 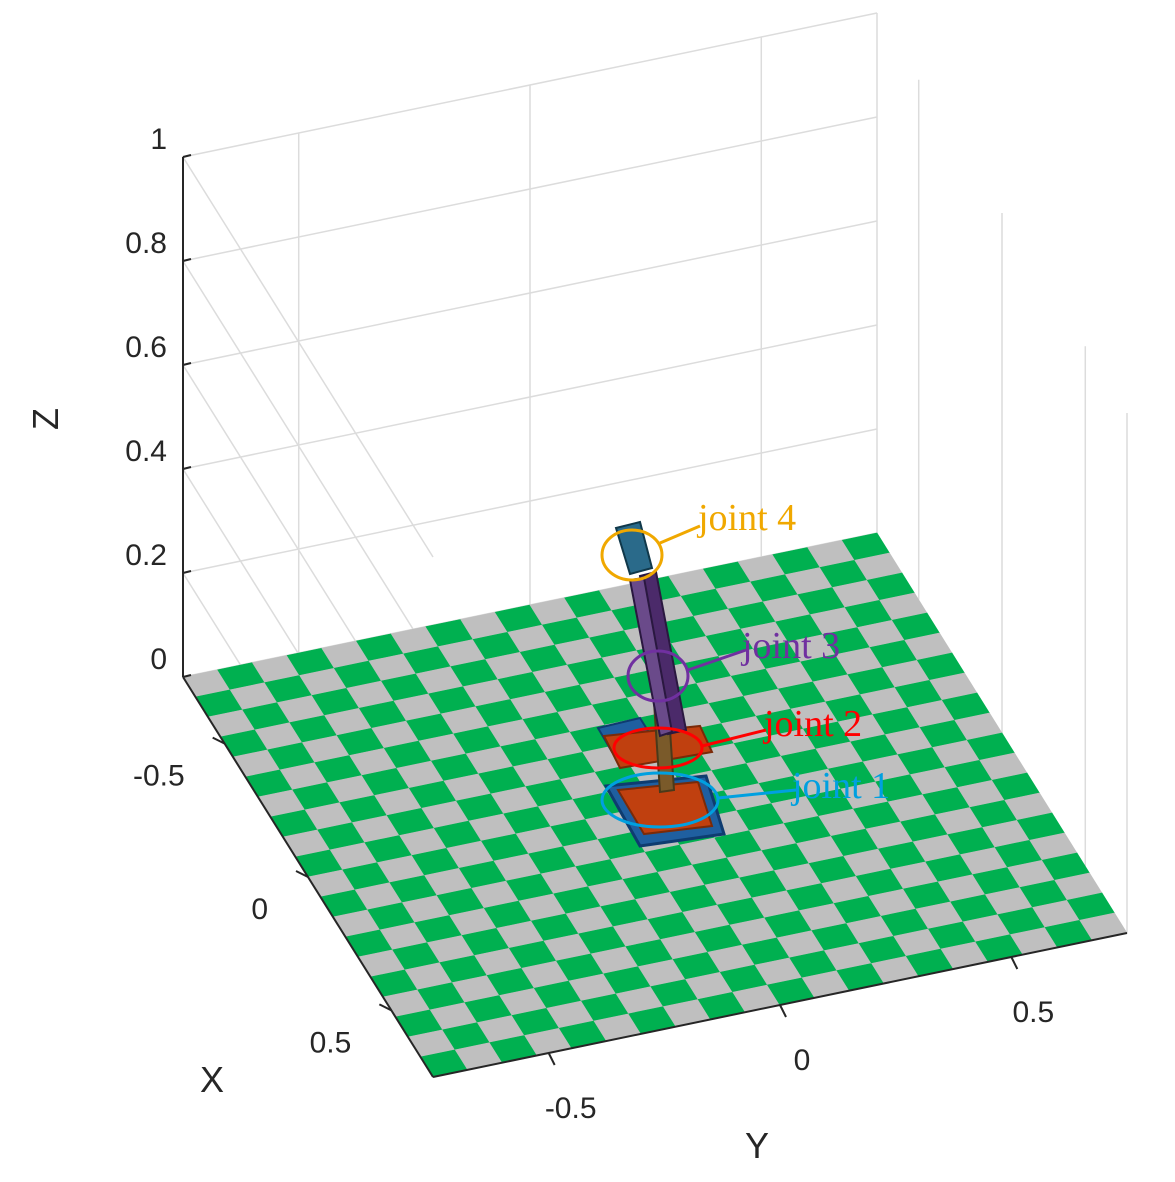 What do you see at coordinates (146, 243) in the screenshot?
I see `z-tick-label: 0.8` at bounding box center [146, 243].